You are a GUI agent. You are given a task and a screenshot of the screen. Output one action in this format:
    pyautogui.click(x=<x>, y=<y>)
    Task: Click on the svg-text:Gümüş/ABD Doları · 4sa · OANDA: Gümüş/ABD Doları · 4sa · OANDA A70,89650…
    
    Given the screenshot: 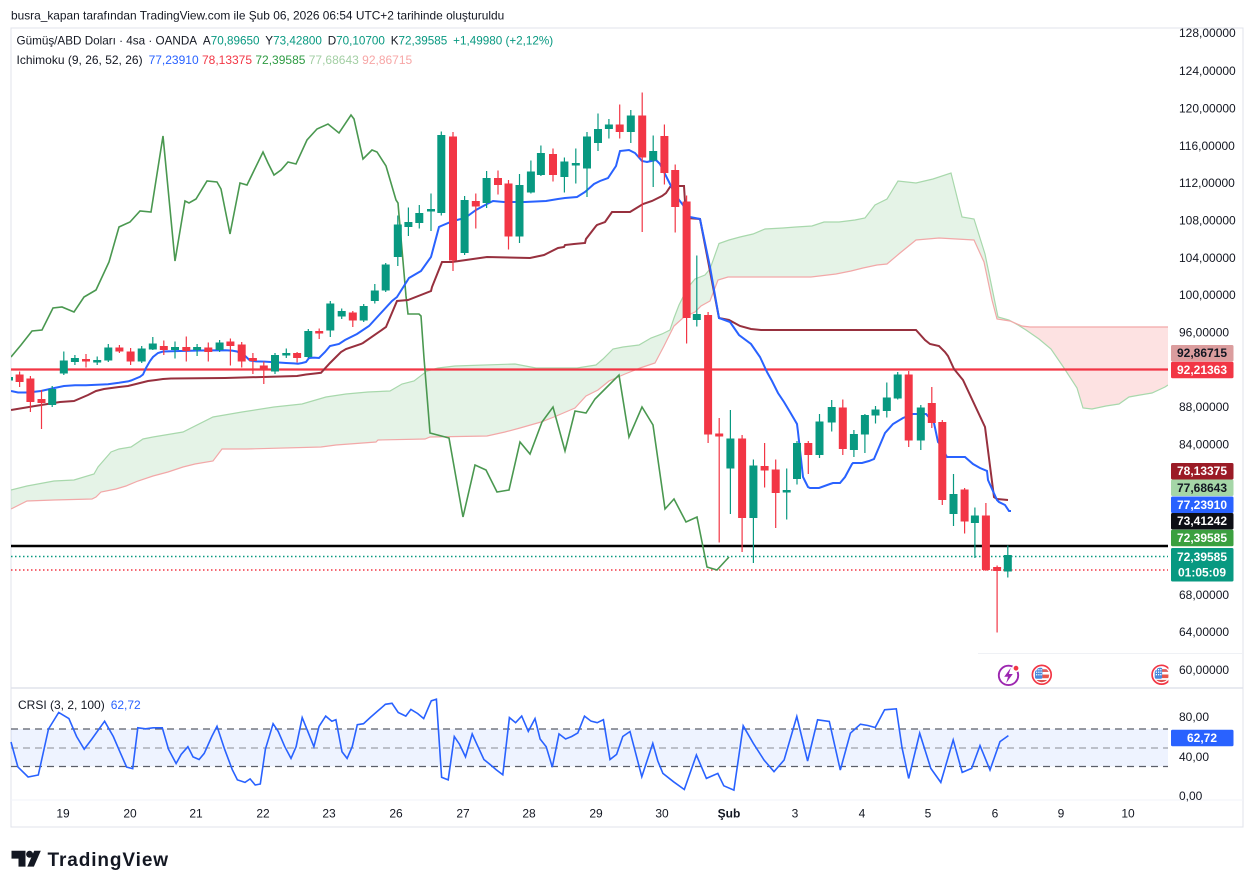 What is the action you would take?
    pyautogui.click(x=285, y=41)
    